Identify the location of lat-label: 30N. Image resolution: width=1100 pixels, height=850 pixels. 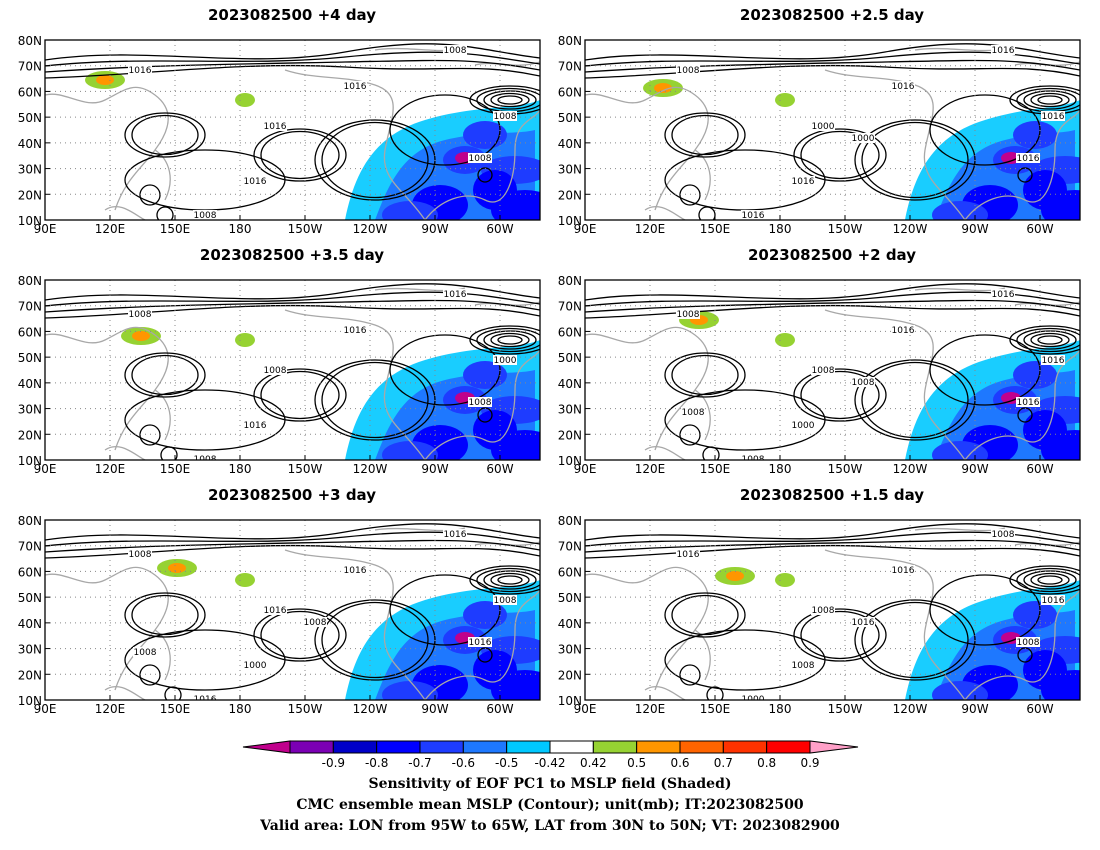
(30, 410).